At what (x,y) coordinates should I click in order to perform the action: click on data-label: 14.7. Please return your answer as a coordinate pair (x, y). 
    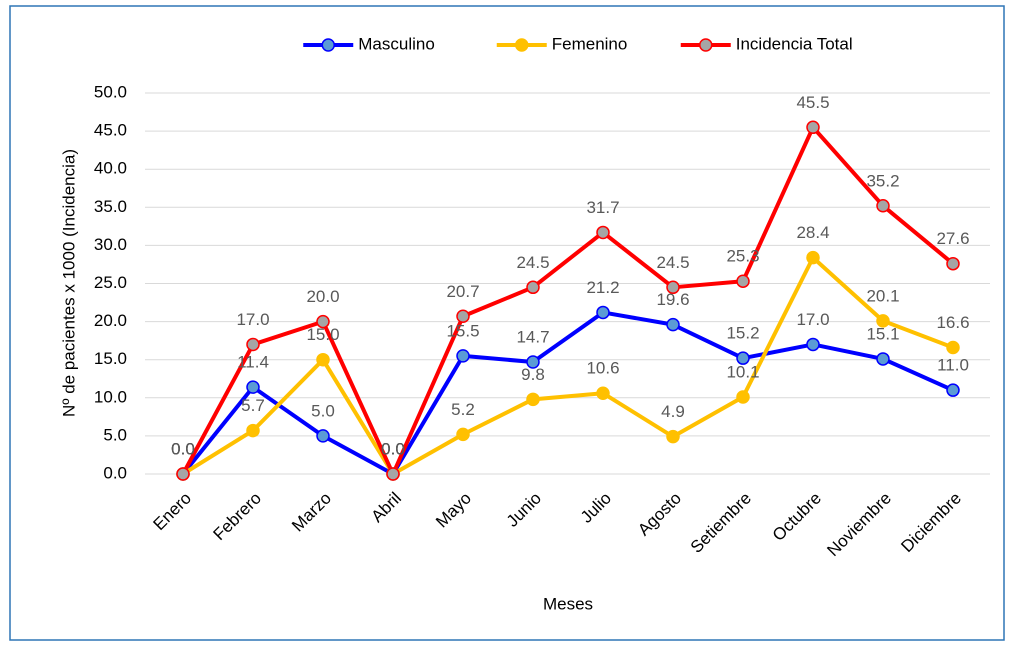
    Looking at the image, I should click on (532, 336).